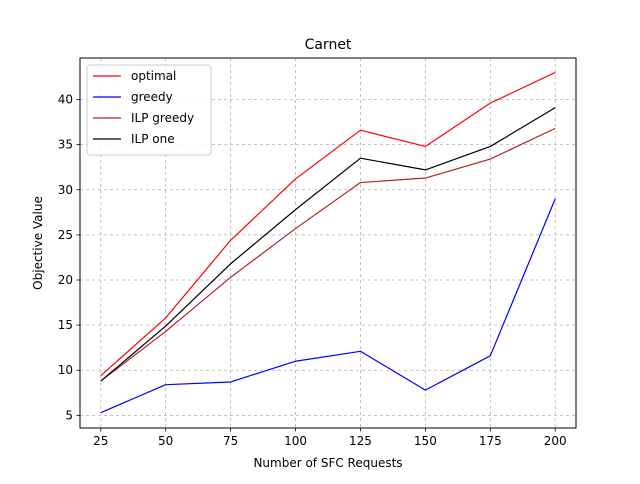 The image size is (640, 484). Describe the element at coordinates (162, 118) in the screenshot. I see `legend-label-ilp-greedy: ILP greedy` at that location.